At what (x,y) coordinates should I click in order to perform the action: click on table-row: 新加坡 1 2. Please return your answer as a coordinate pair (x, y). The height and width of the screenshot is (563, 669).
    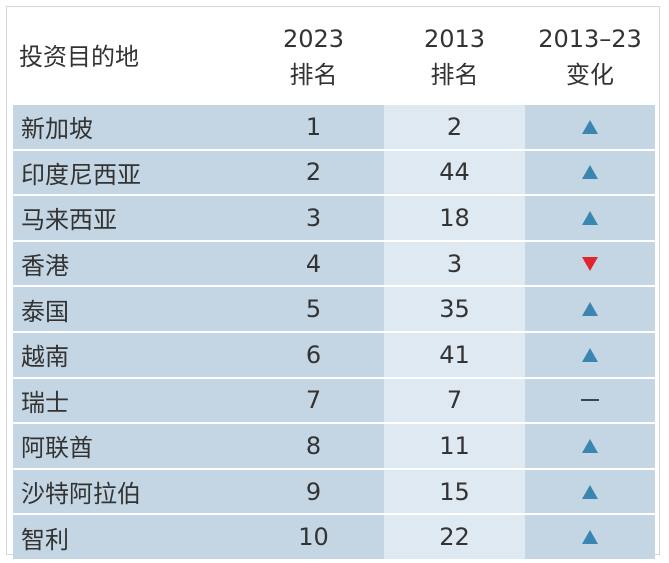
    Looking at the image, I should click on (334, 128).